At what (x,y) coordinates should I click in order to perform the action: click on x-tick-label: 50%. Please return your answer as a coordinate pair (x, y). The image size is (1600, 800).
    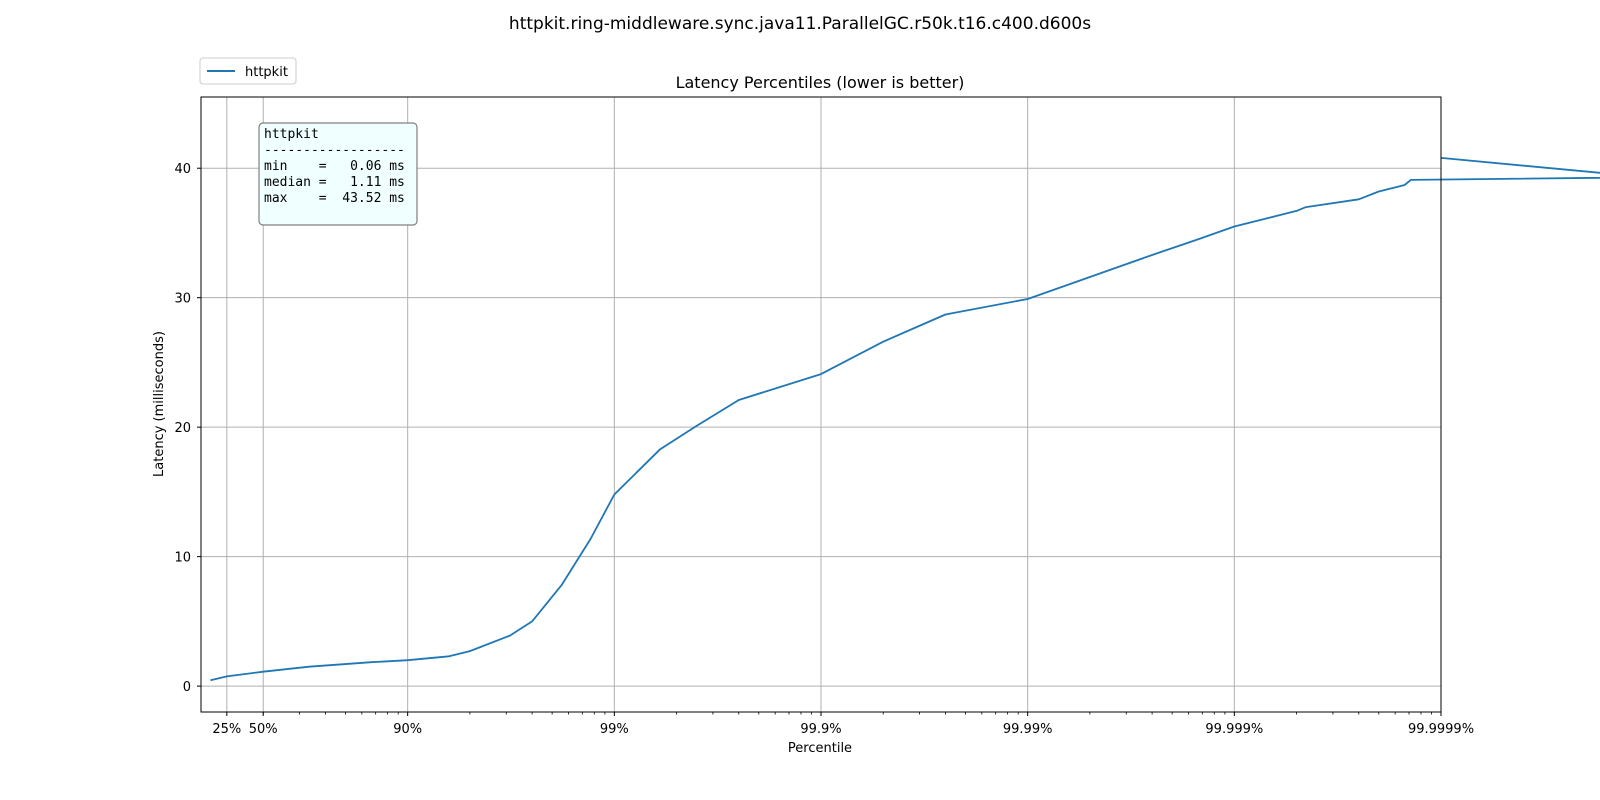
    Looking at the image, I should click on (263, 729).